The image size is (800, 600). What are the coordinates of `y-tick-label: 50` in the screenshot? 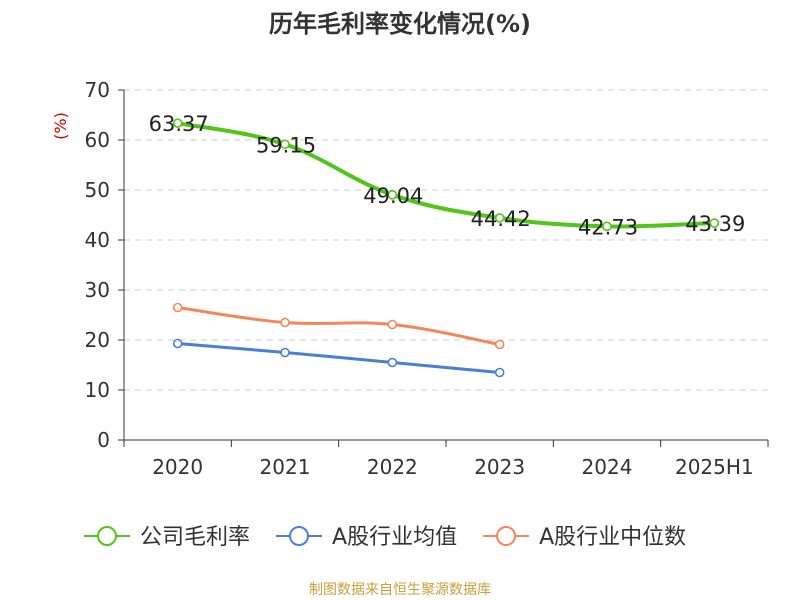 It's located at (97, 190).